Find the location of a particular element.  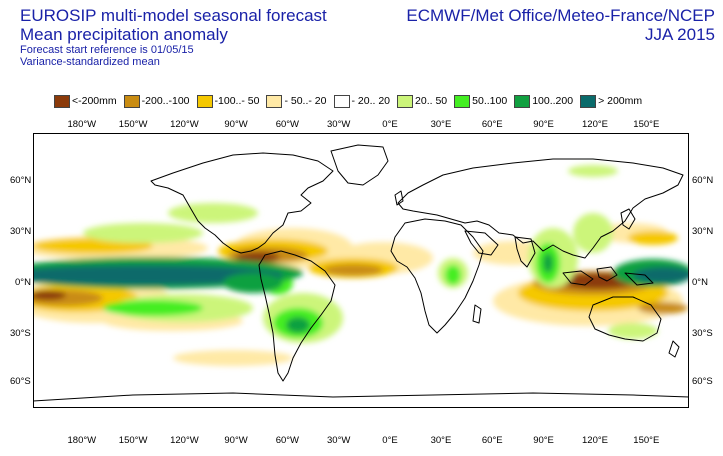

legend-item: -100..- 50 is located at coordinates (231, 101).